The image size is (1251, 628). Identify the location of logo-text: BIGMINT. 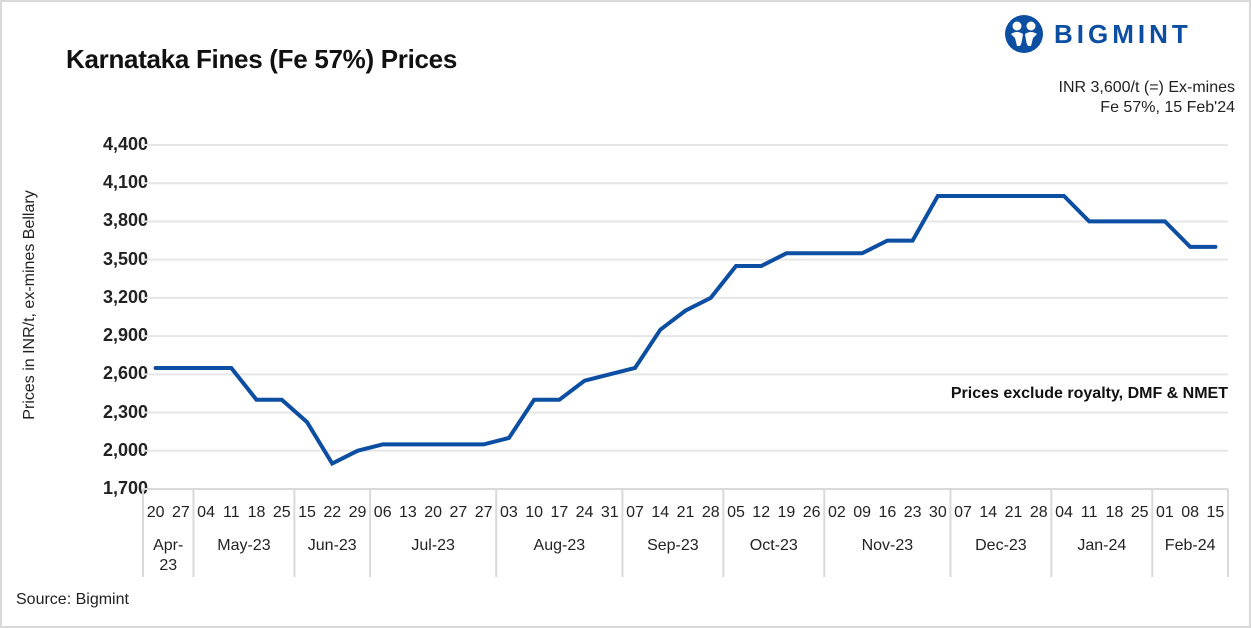
(1123, 33).